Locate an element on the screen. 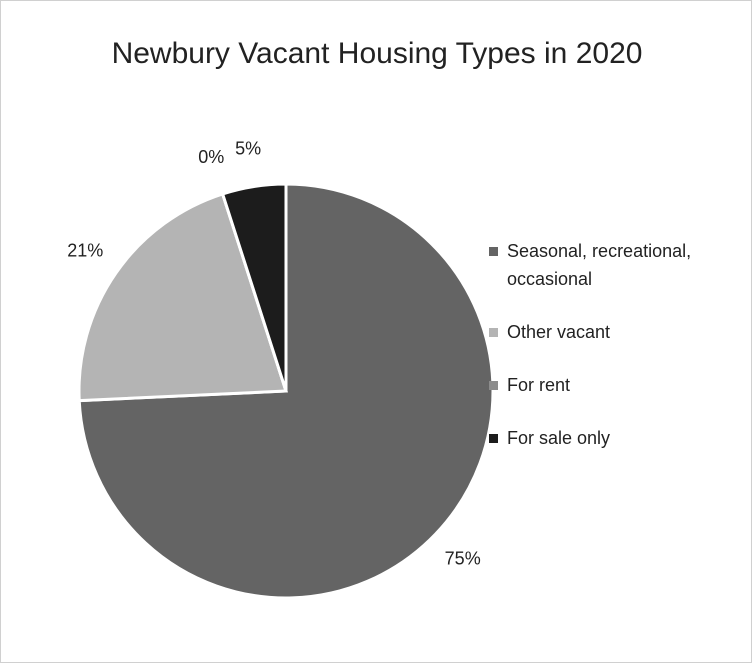  data-label: 0% is located at coordinates (211, 157).